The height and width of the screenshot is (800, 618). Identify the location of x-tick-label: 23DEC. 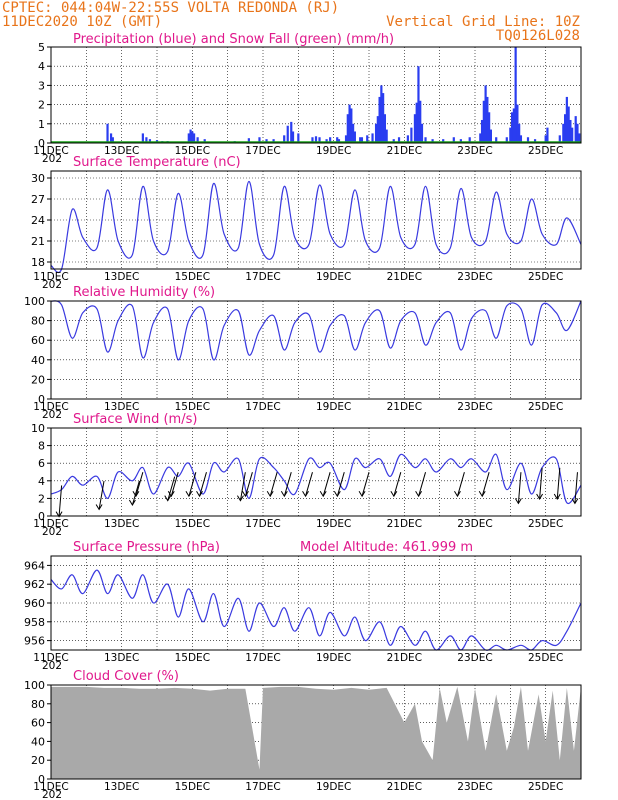
(474, 787).